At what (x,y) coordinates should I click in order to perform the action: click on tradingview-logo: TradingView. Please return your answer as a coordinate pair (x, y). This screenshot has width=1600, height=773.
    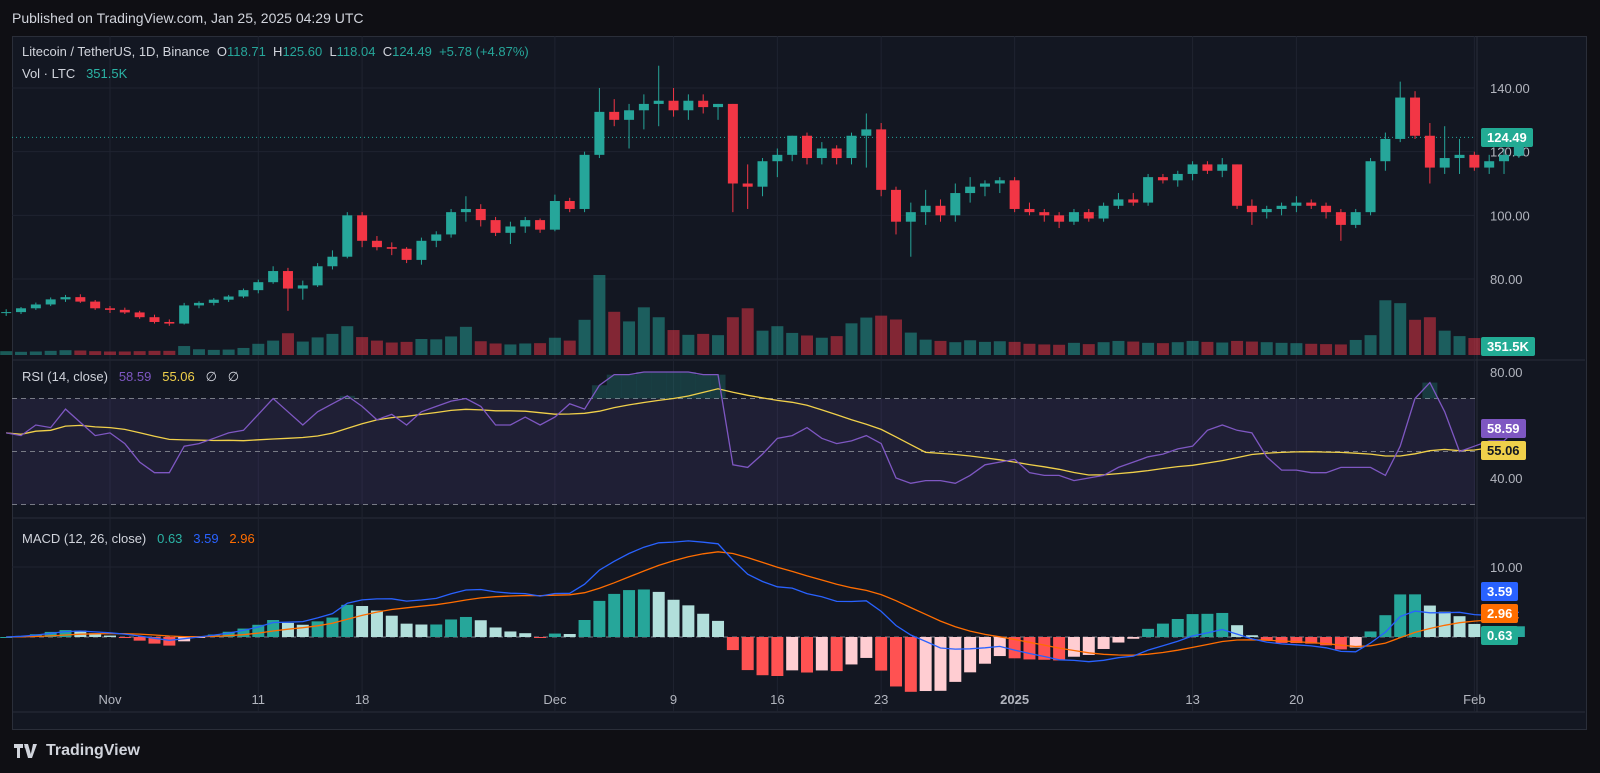
    Looking at the image, I should click on (77, 751).